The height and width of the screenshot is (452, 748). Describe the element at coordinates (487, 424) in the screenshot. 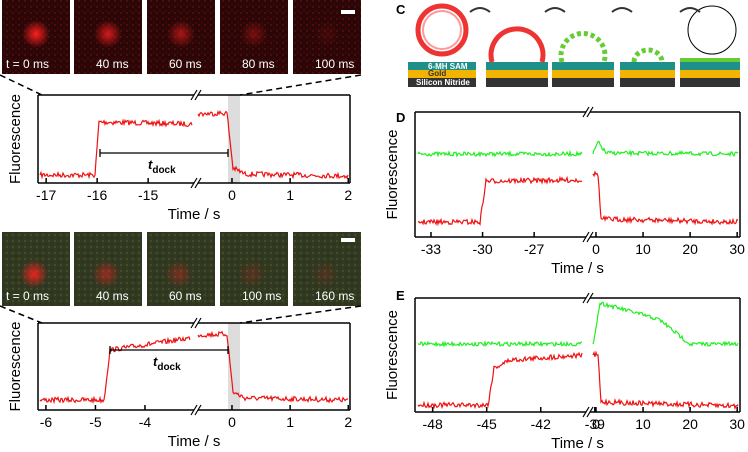

I see `x-tick-label: -45` at that location.